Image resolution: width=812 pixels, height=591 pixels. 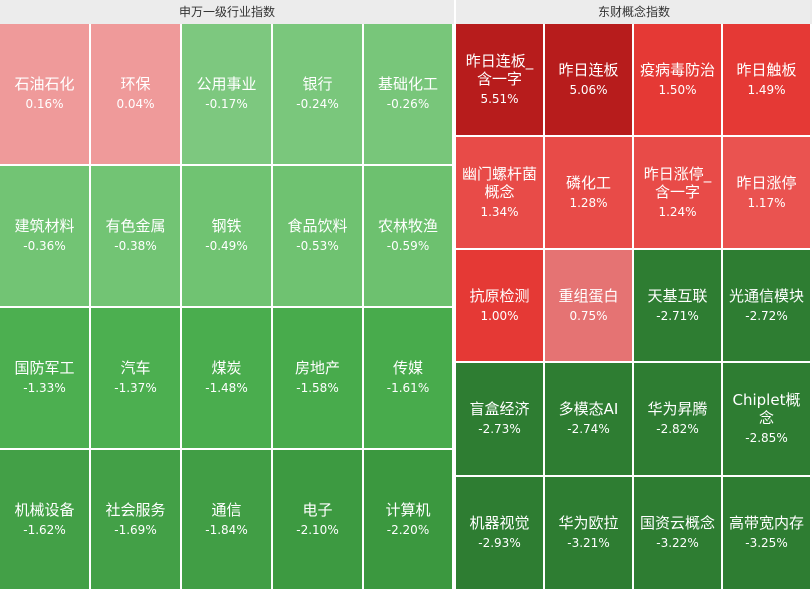 I want to click on treemap-tile: 幽门螺杆菌概念 1.34%, so click(x=499, y=192).